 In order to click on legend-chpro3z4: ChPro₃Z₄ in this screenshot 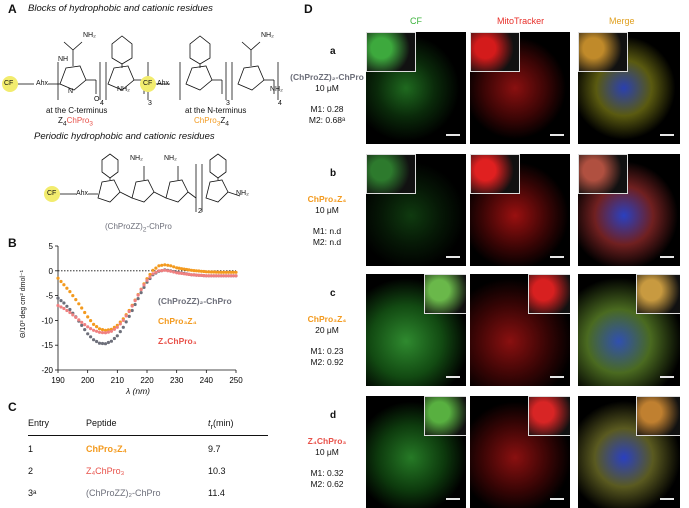, I will do `click(177, 321)`.